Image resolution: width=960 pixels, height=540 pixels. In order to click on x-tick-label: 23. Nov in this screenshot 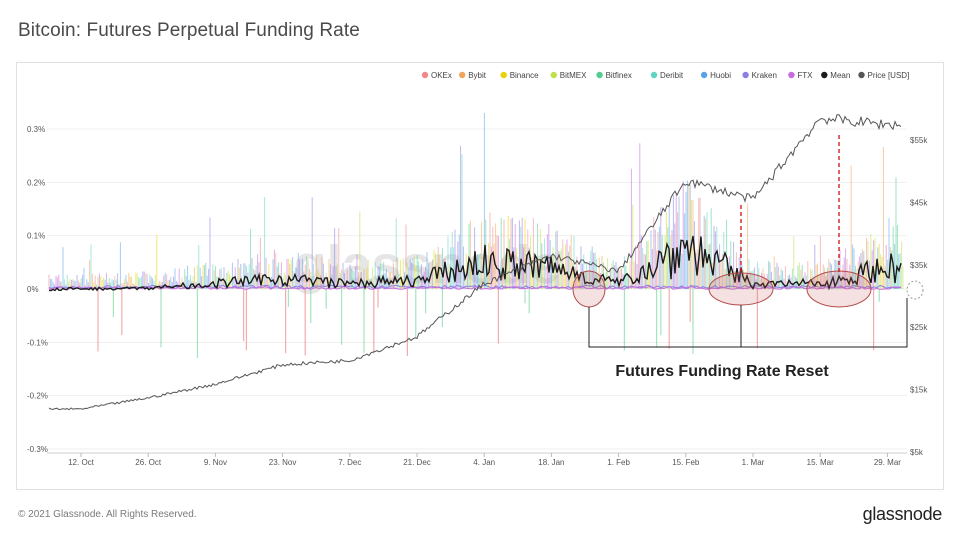, I will do `click(283, 462)`.